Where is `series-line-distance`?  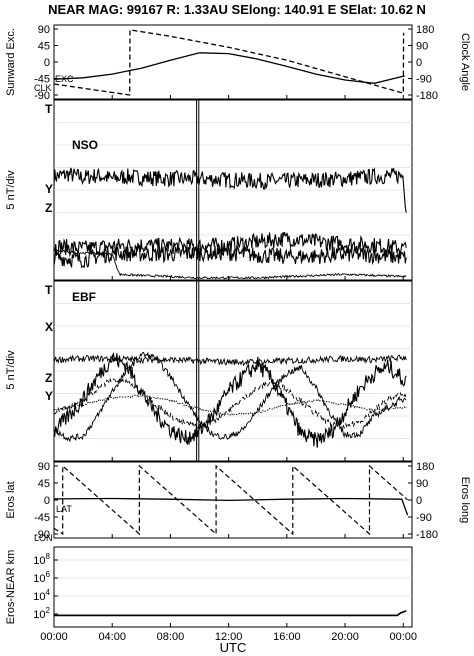 series-line-distance is located at coordinates (230, 613).